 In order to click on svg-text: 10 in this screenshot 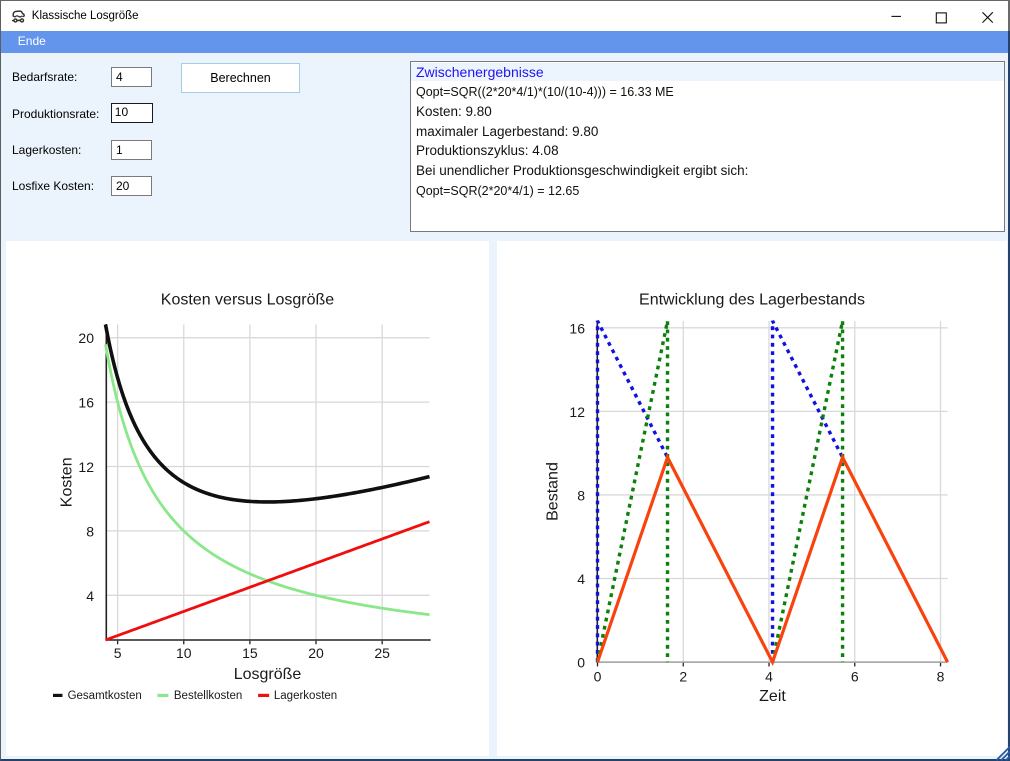, I will do `click(184, 653)`.